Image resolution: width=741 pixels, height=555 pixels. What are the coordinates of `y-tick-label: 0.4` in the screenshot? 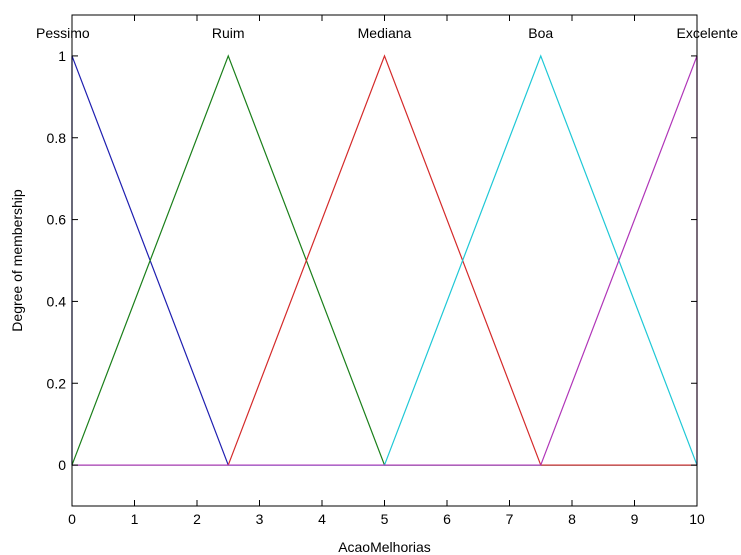 It's located at (57, 301).